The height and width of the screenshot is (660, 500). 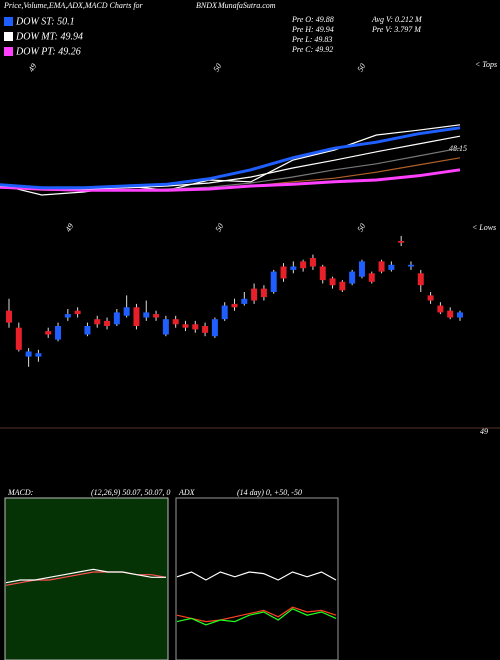 I want to click on panel-subtitle: (14 day) 0, +50, -50, so click(x=269, y=492).